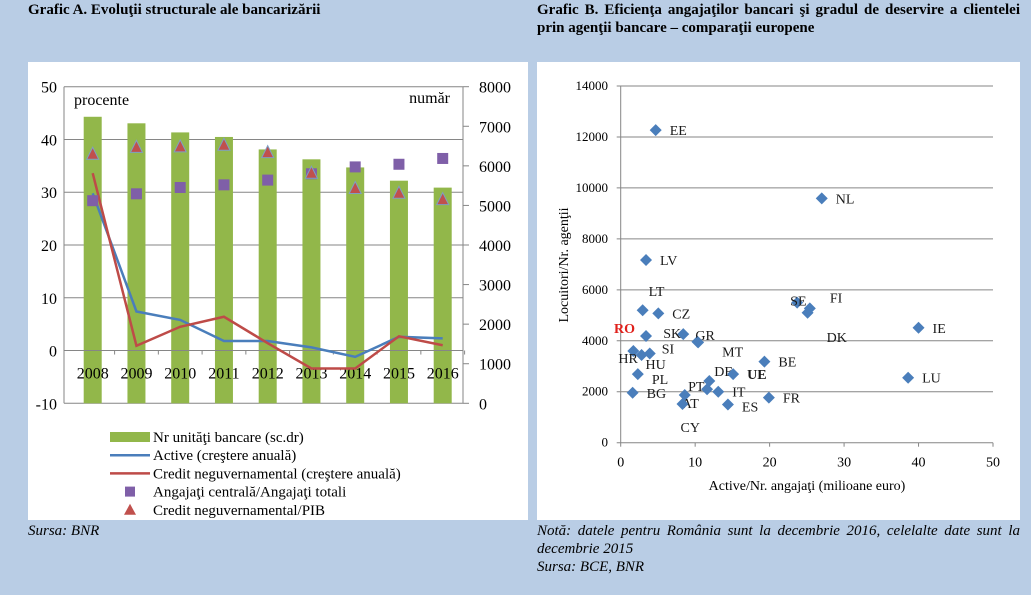  What do you see at coordinates (267, 275) in the screenshot?
I see `line-active` at bounding box center [267, 275].